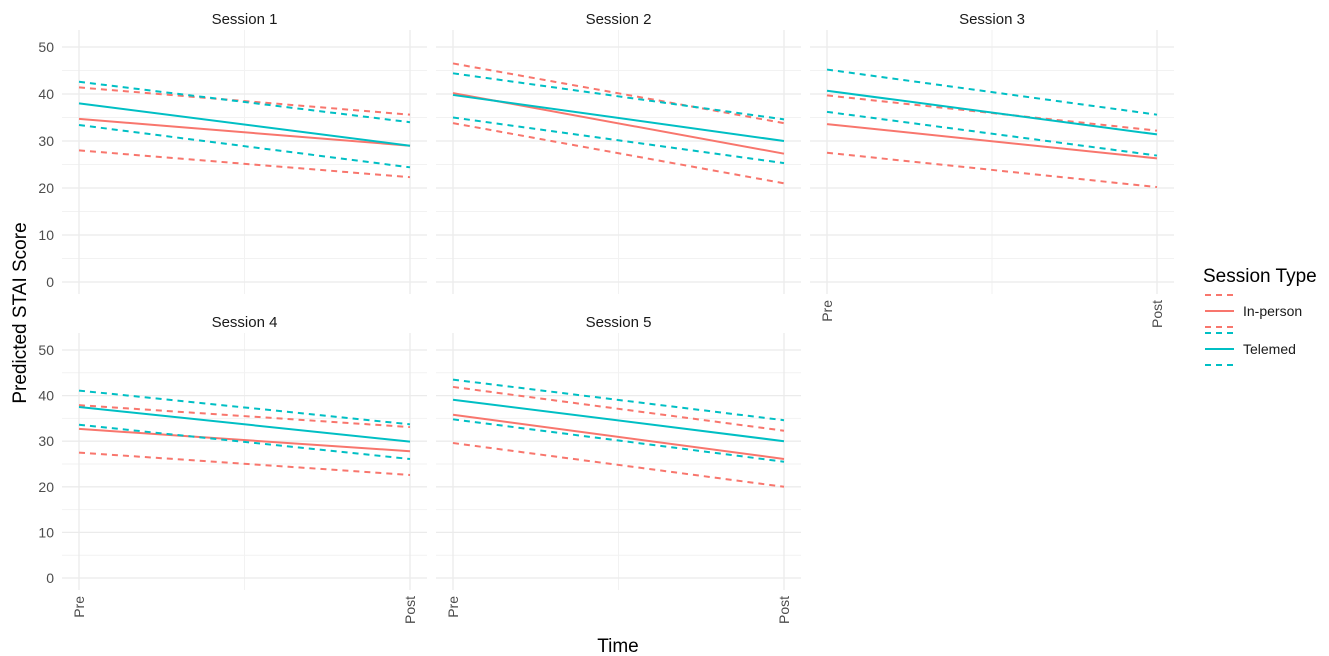 The width and height of the screenshot is (1329, 656). I want to click on legend-title: Session Type, so click(1260, 276).